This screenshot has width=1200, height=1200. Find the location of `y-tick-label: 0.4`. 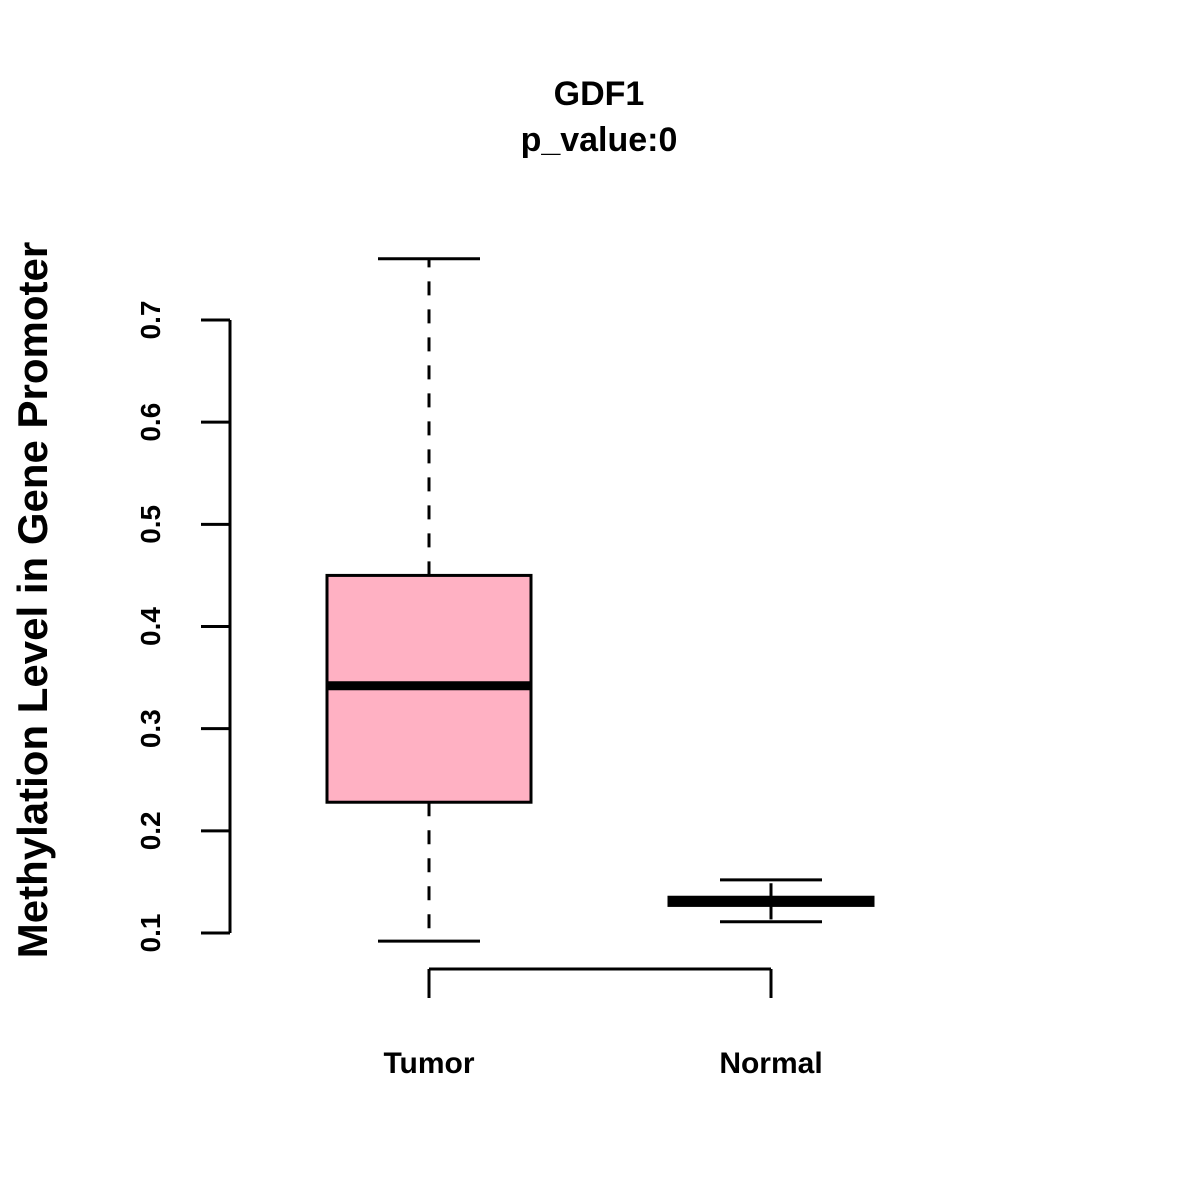

y-tick-label: 0.4 is located at coordinates (150, 626).